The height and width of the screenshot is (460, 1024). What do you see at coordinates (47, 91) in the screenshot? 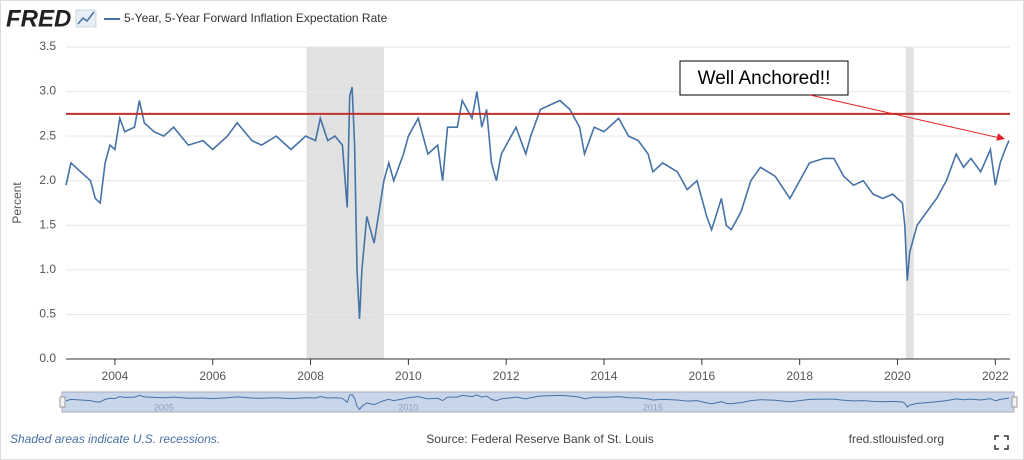
I see `y-tick-label: 3.0` at bounding box center [47, 91].